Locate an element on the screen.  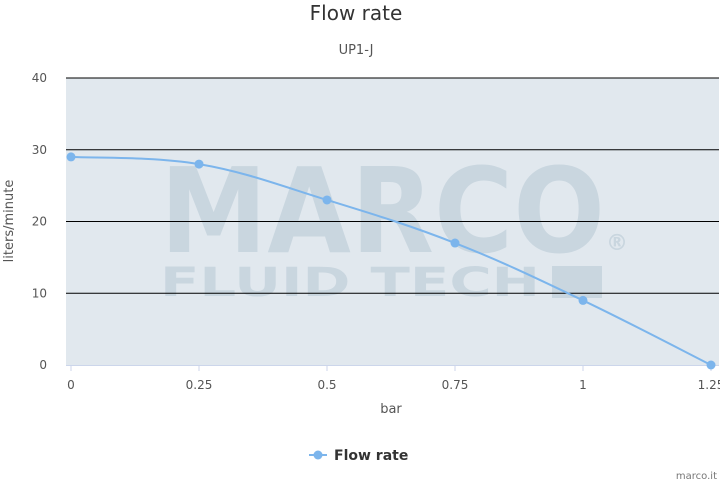
legend-marker-swatch is located at coordinates (318, 455).